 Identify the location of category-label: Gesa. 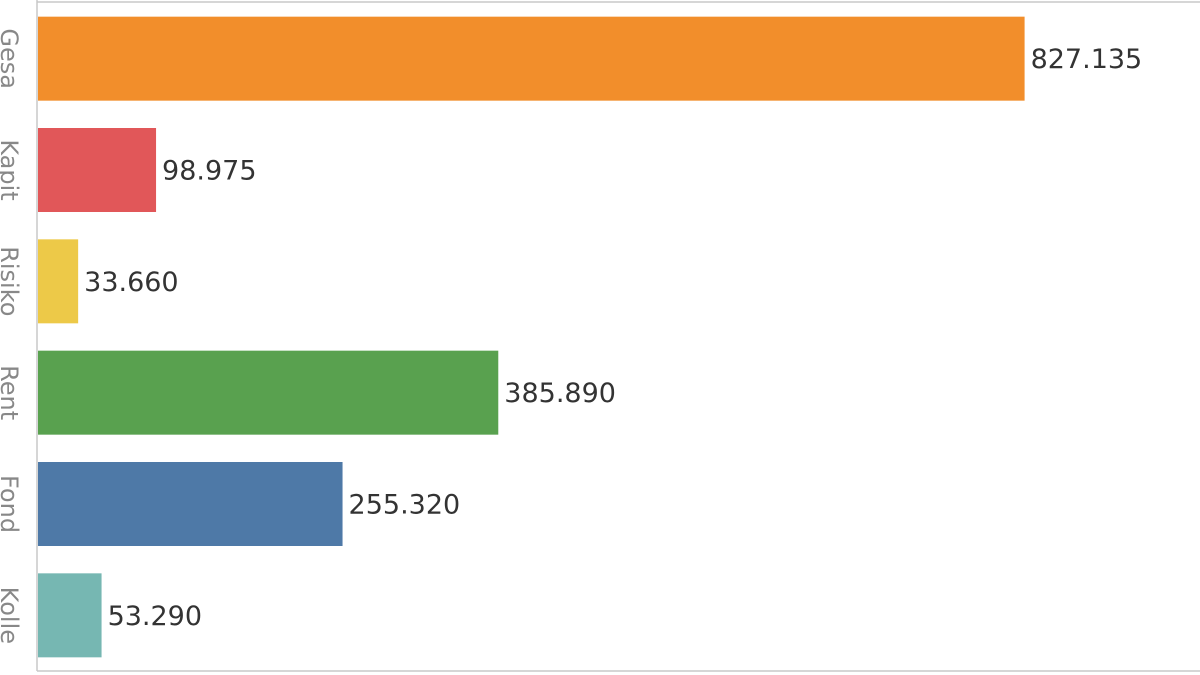
(11, 58).